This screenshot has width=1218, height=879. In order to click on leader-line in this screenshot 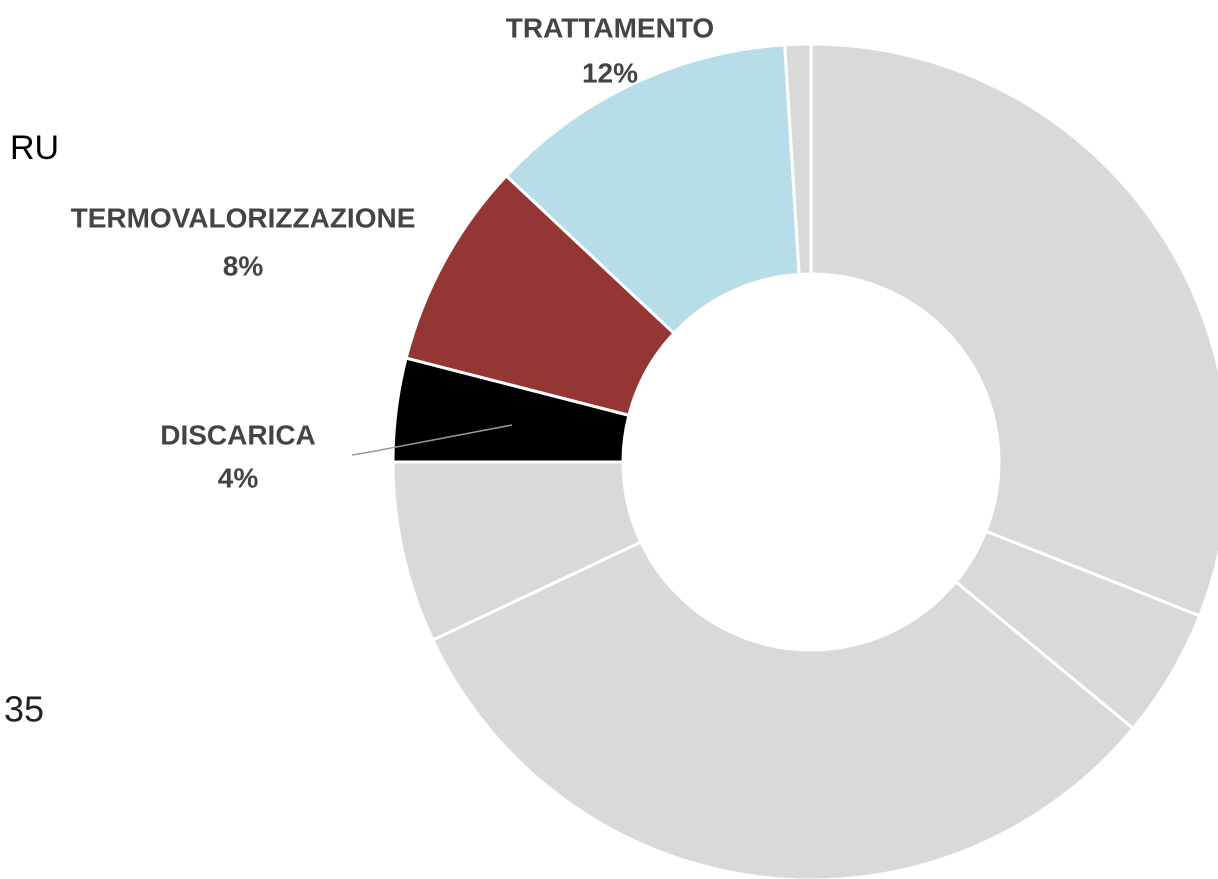, I will do `click(432, 440)`.